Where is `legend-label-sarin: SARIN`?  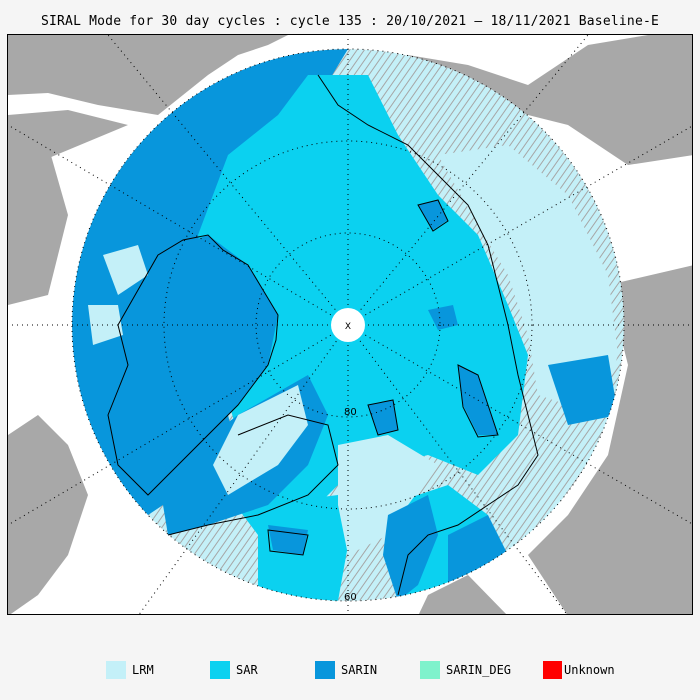
legend-label-sarin: SARIN is located at coordinates (359, 670).